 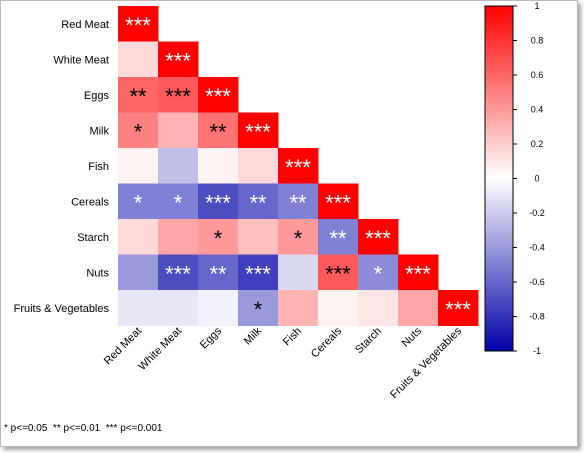 I want to click on colorbar-tick-label: -0.6, so click(x=537, y=282).